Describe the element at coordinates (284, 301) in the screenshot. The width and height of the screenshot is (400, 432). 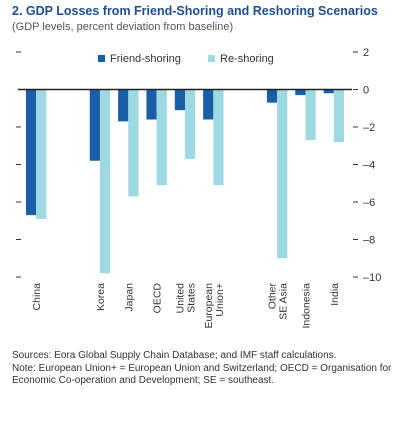
I see `category-label: SE Asia` at that location.